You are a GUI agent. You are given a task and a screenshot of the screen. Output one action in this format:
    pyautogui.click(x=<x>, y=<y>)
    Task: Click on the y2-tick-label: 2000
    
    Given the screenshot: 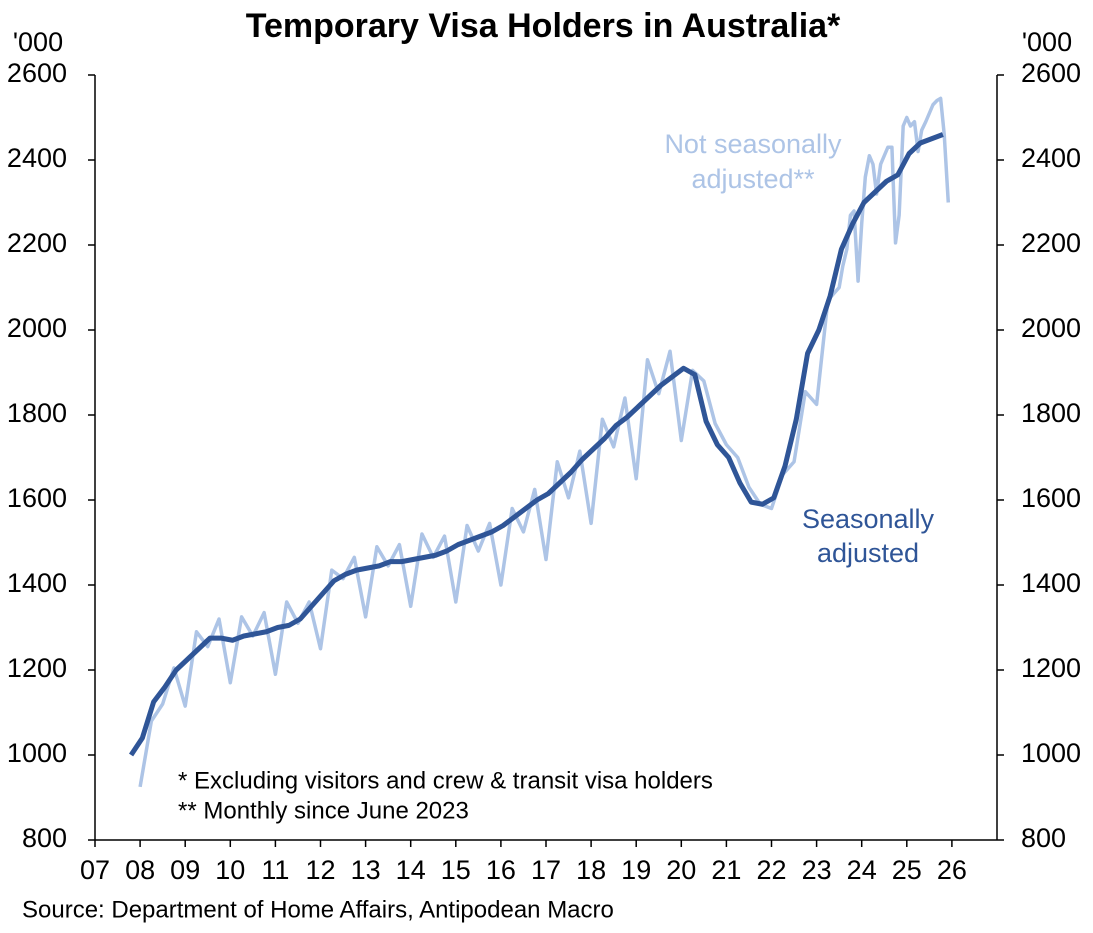 What is the action you would take?
    pyautogui.click(x=1051, y=328)
    